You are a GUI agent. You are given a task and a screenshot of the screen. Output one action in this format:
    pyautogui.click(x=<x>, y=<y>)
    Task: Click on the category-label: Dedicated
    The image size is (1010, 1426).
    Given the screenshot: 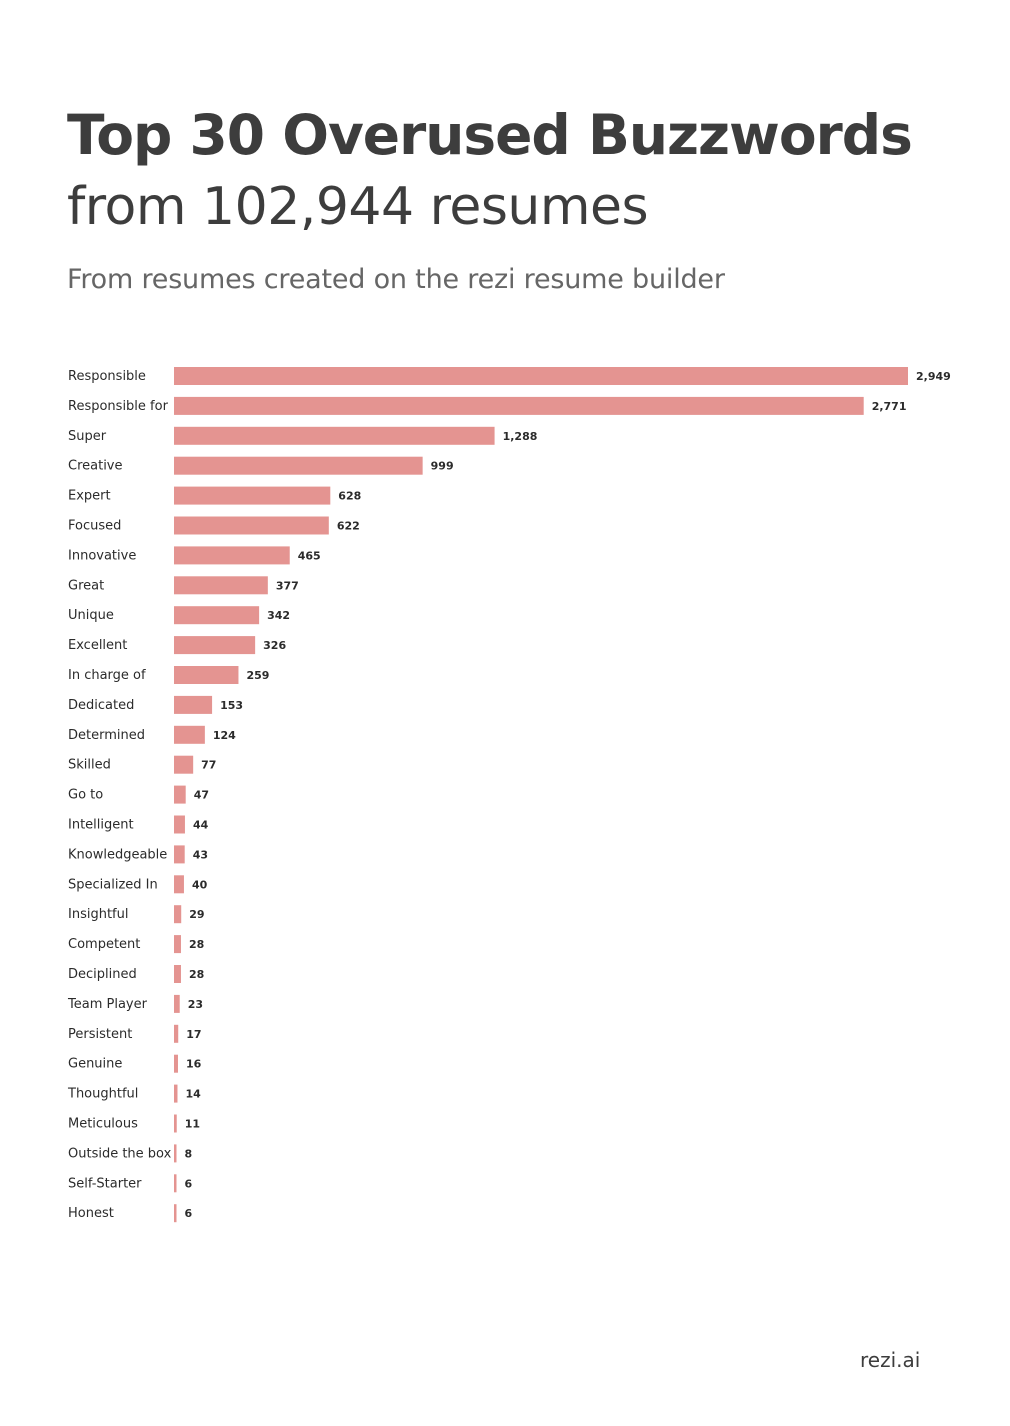 What is the action you would take?
    pyautogui.click(x=101, y=705)
    